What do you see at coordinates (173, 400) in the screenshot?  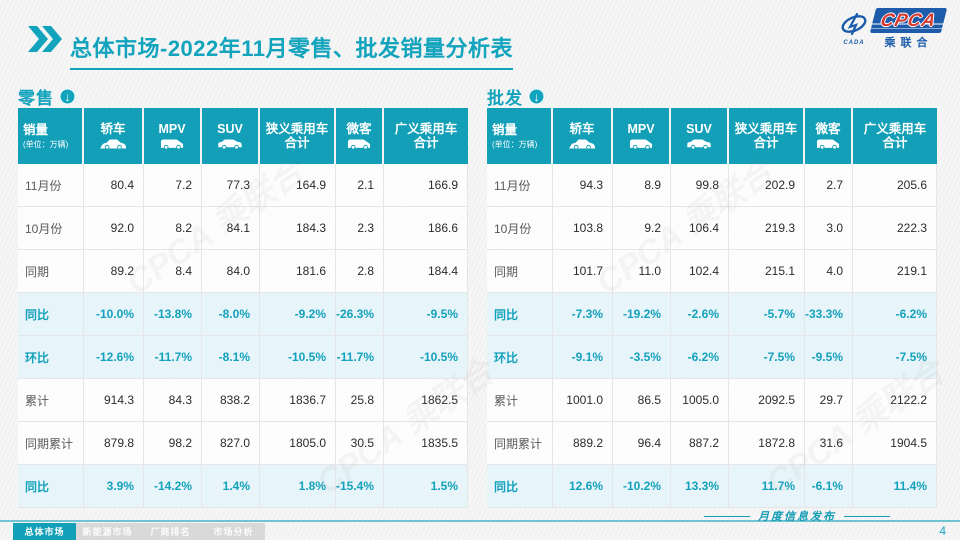 I see `value-cell: 84.3` at bounding box center [173, 400].